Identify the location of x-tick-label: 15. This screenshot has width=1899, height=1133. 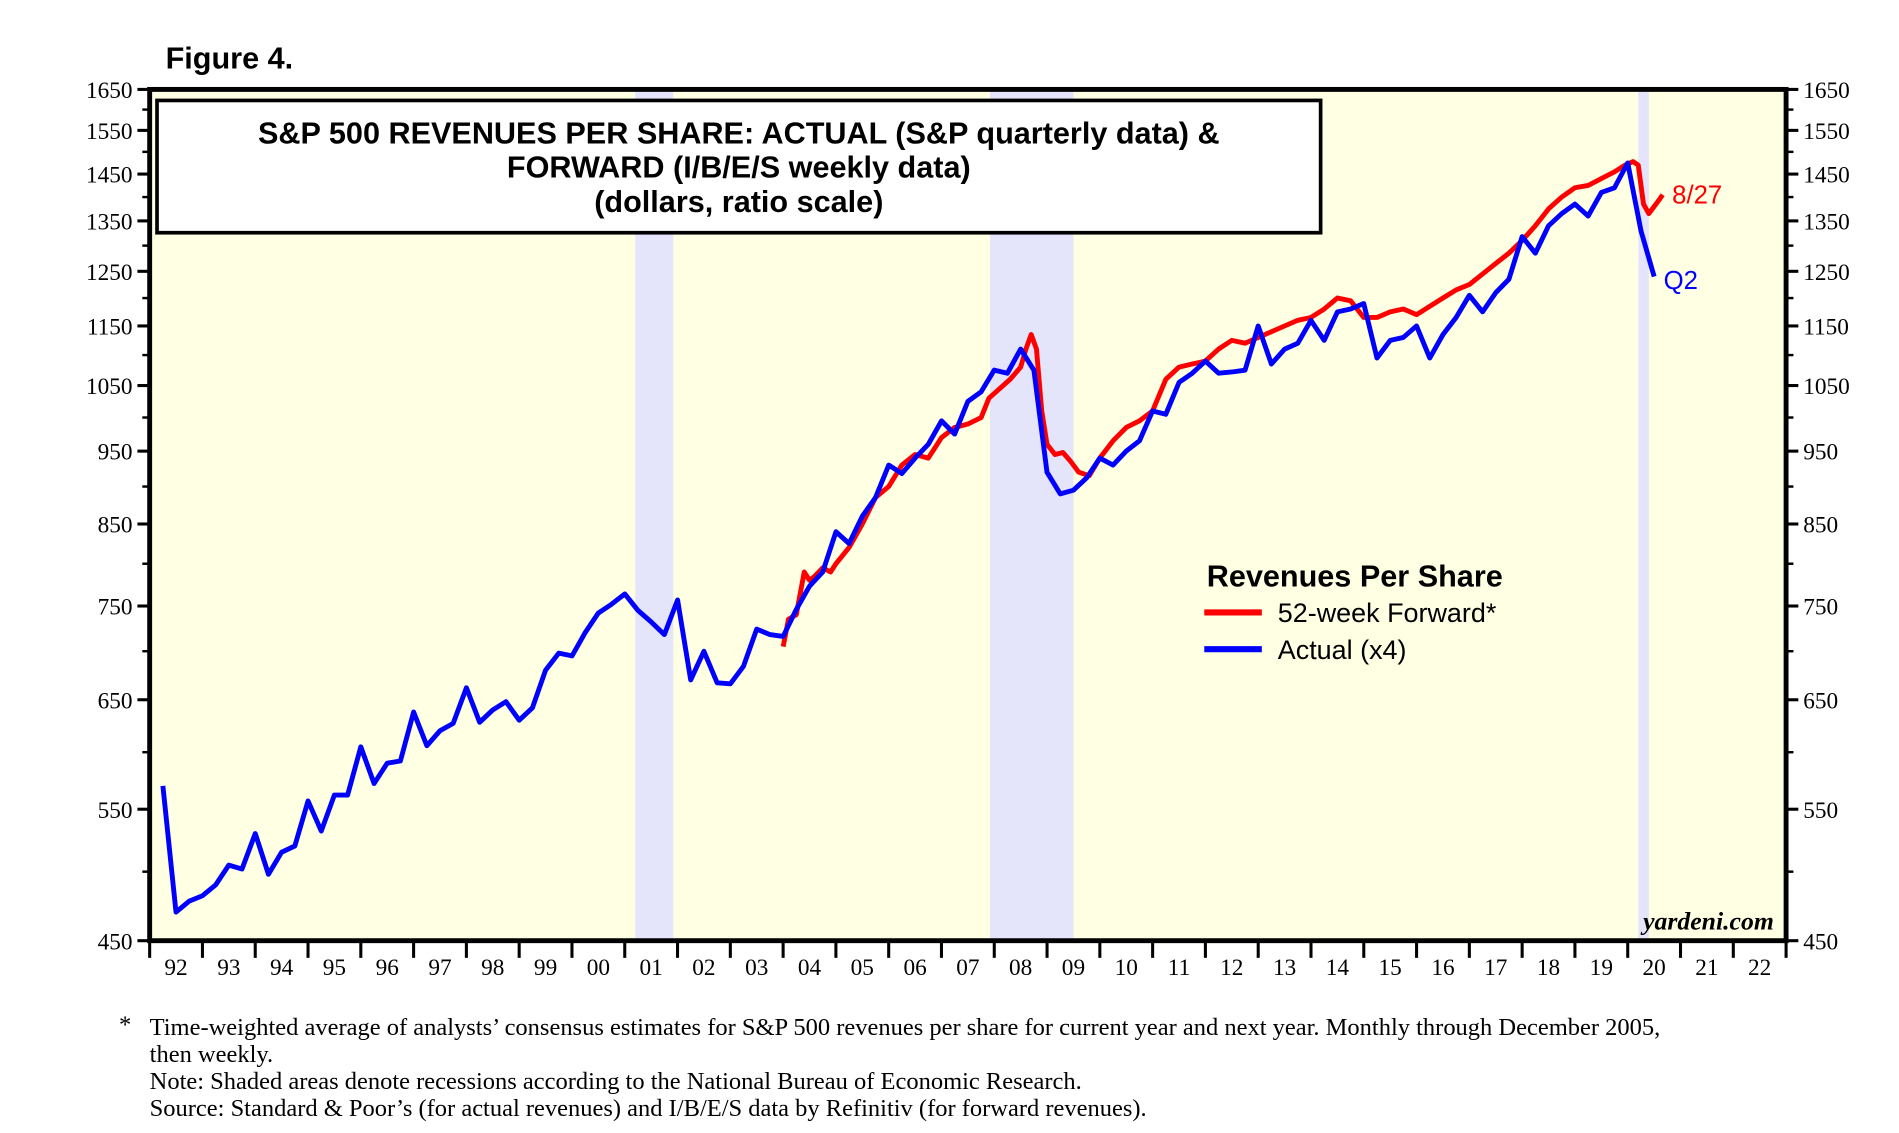
(1390, 968).